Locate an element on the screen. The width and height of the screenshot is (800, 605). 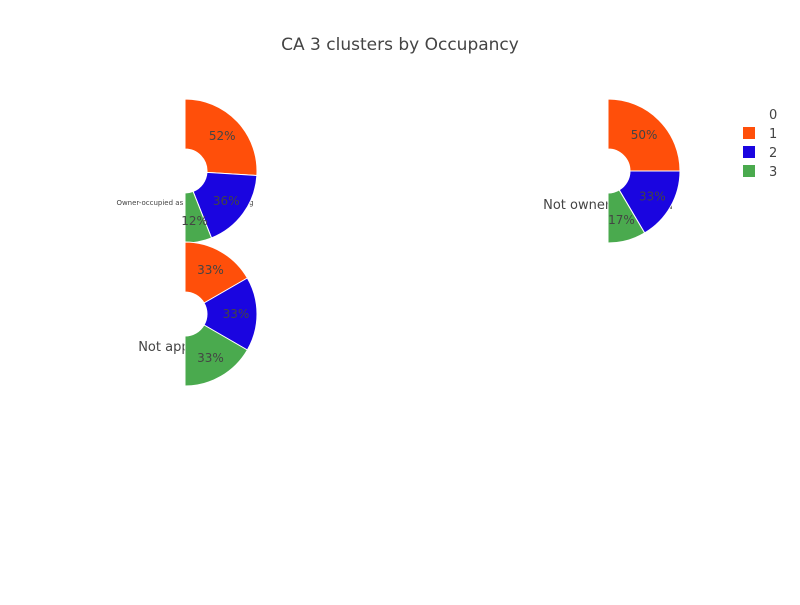
pie-chart-not-applicable: Not applicable 33%33%33% is located at coordinates (198, 314).